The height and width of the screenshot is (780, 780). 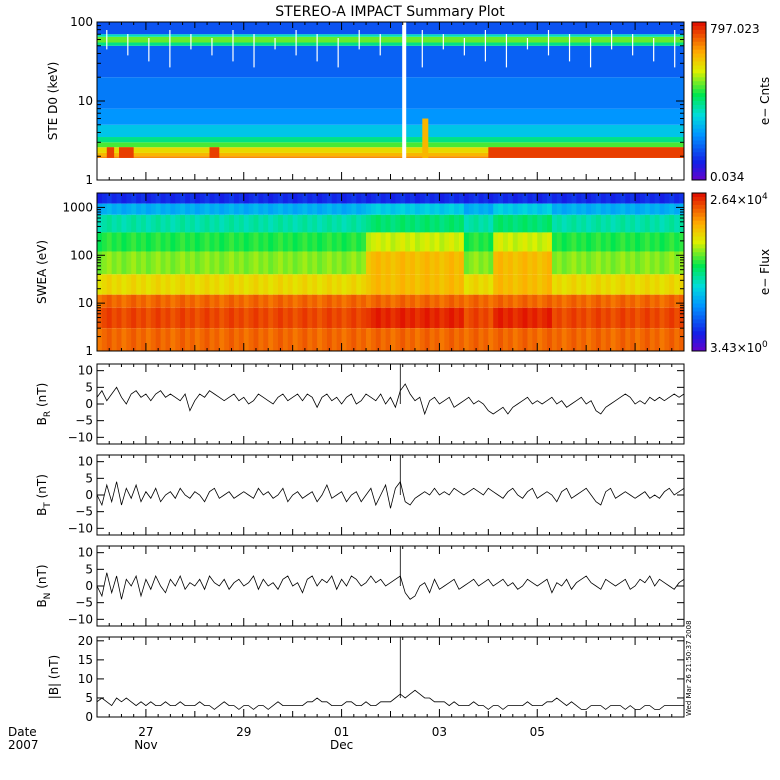 What do you see at coordinates (77, 207) in the screenshot?
I see `ytick-label: 1000` at bounding box center [77, 207].